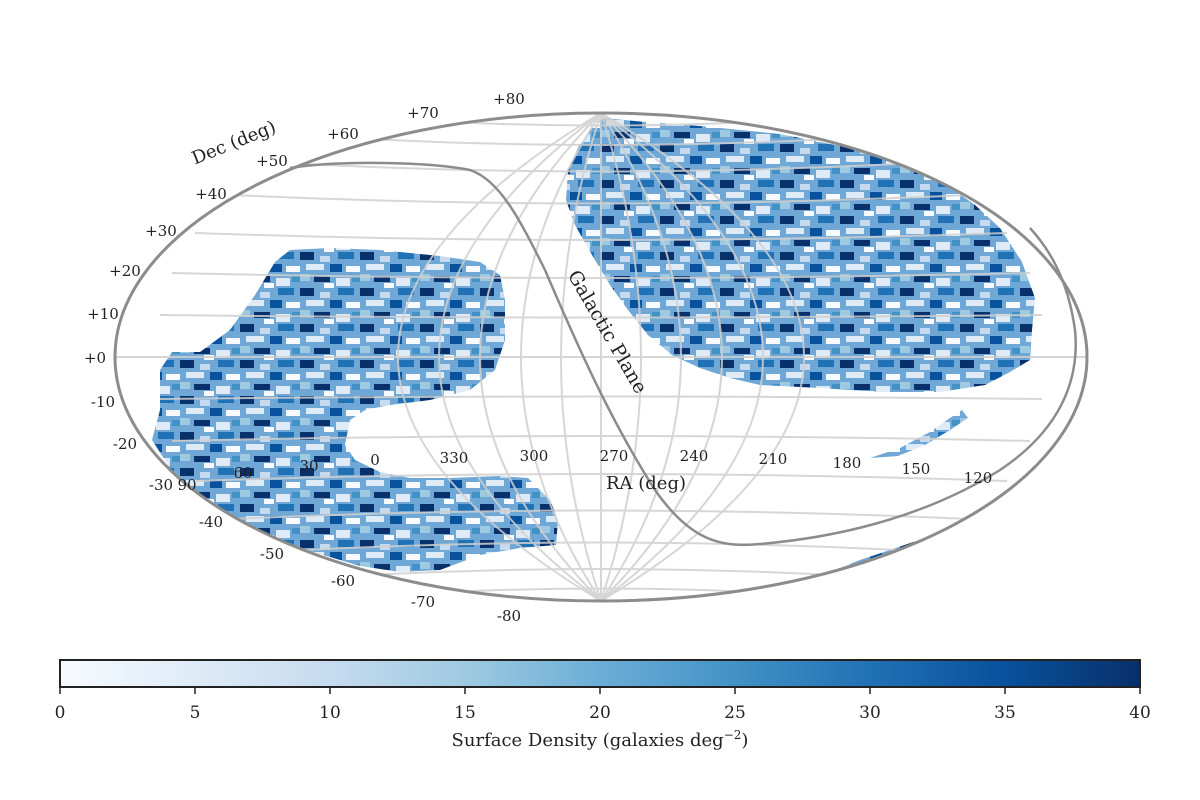  Describe the element at coordinates (600, 690) in the screenshot. I see `colorbar-ticks` at that location.